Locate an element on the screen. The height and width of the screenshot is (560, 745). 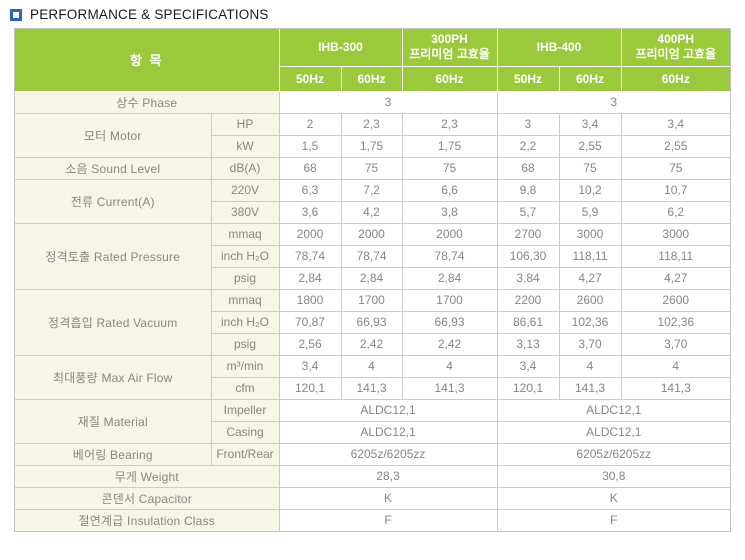
data-cell: 9,8 is located at coordinates (528, 190).